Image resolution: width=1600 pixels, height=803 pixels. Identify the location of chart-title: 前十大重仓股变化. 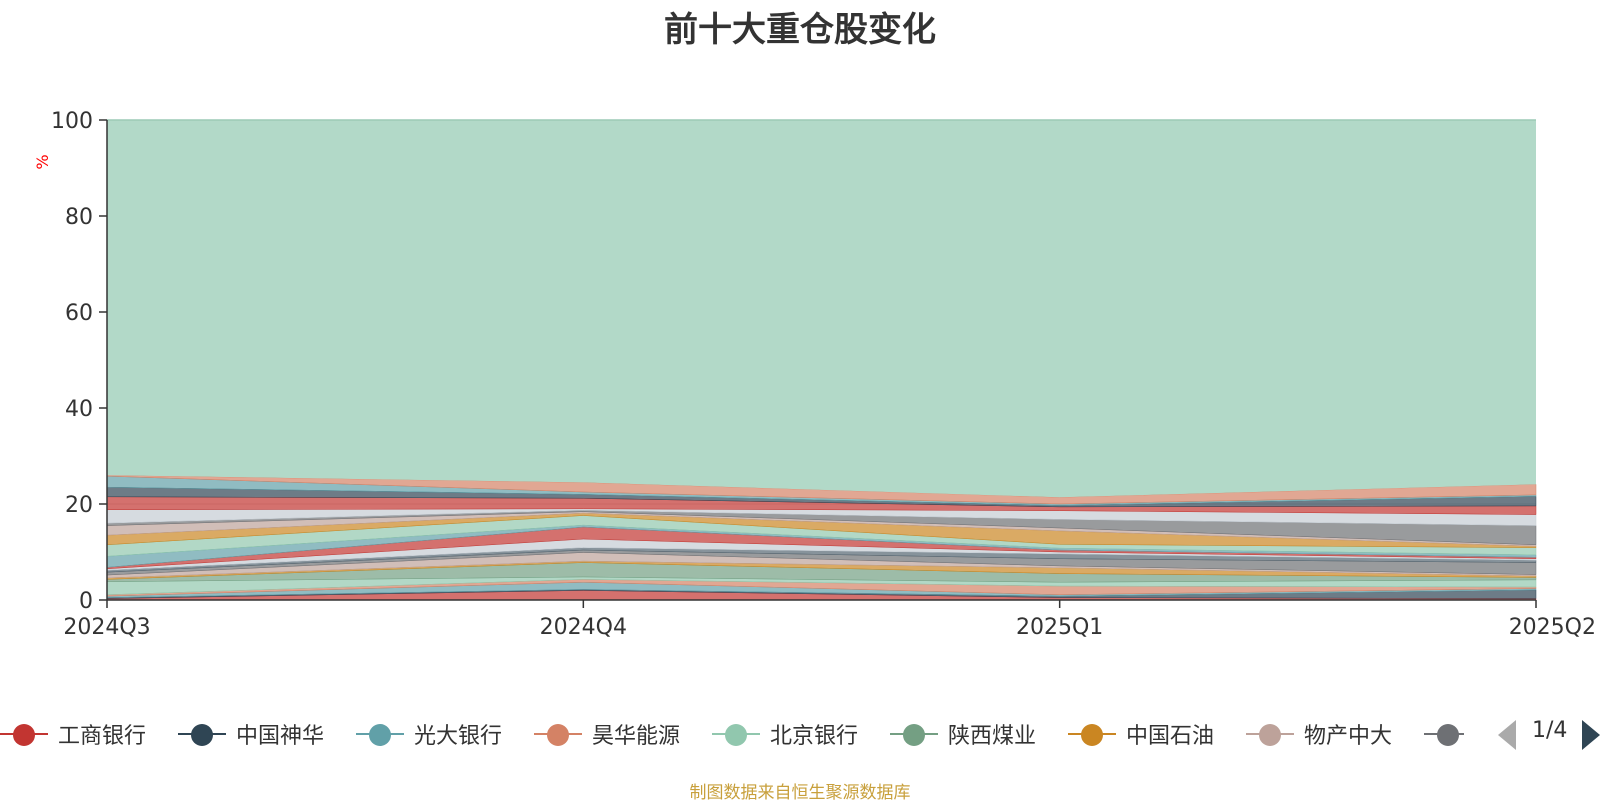
(800, 30).